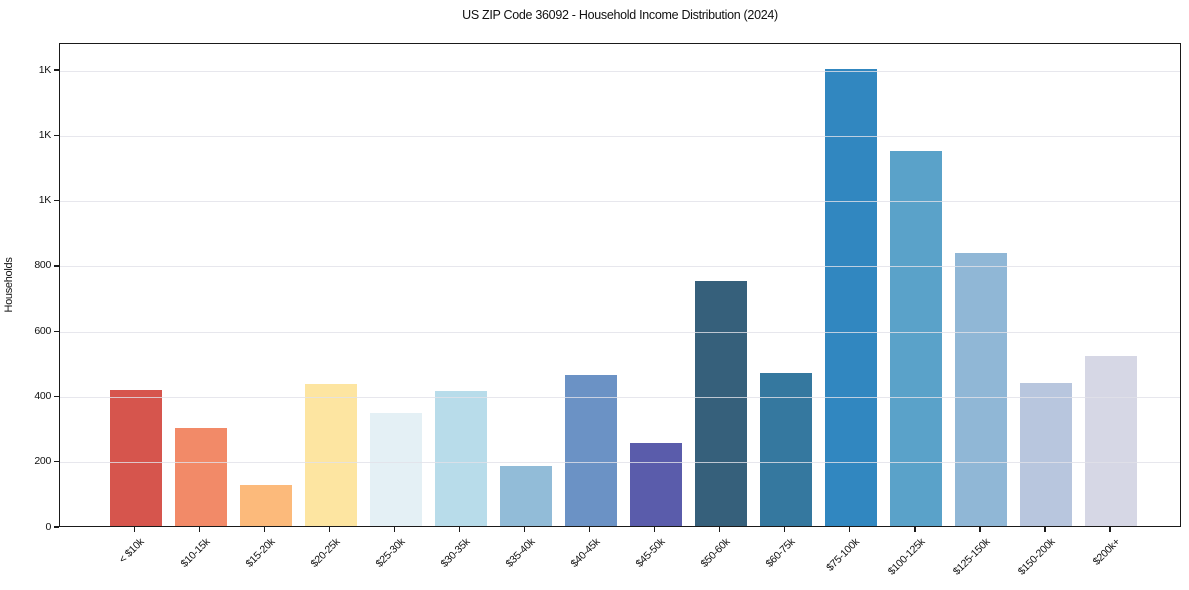  Describe the element at coordinates (395, 469) in the screenshot. I see `bar-$25-30k` at that location.